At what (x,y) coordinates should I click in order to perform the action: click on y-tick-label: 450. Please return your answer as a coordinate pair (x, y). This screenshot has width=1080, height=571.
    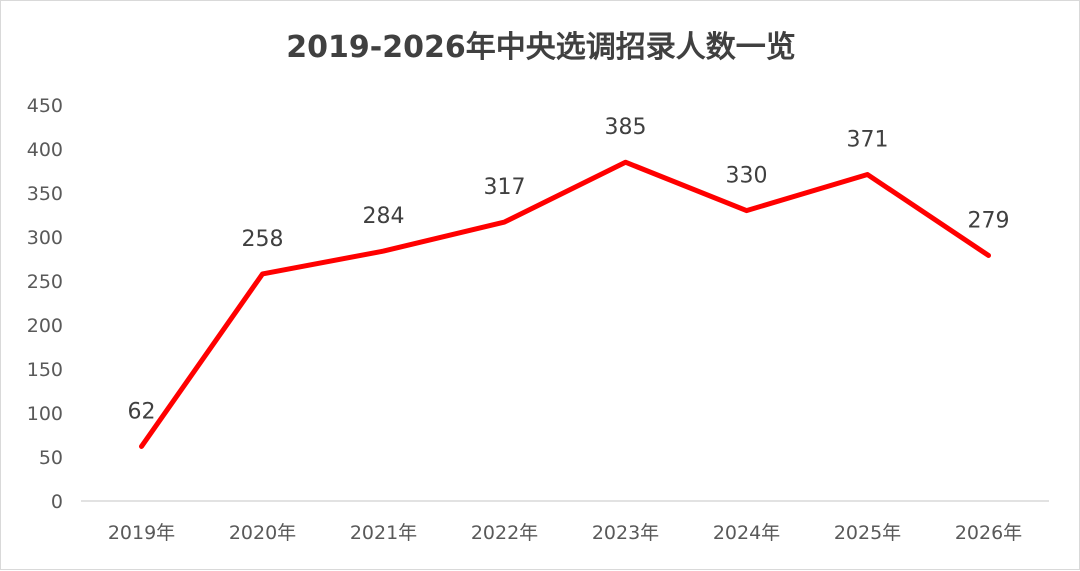
    Looking at the image, I should click on (45, 106).